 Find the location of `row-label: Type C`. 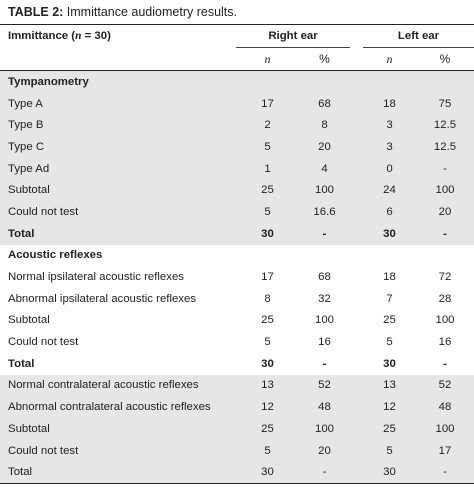

row-label: Type C is located at coordinates (118, 147).